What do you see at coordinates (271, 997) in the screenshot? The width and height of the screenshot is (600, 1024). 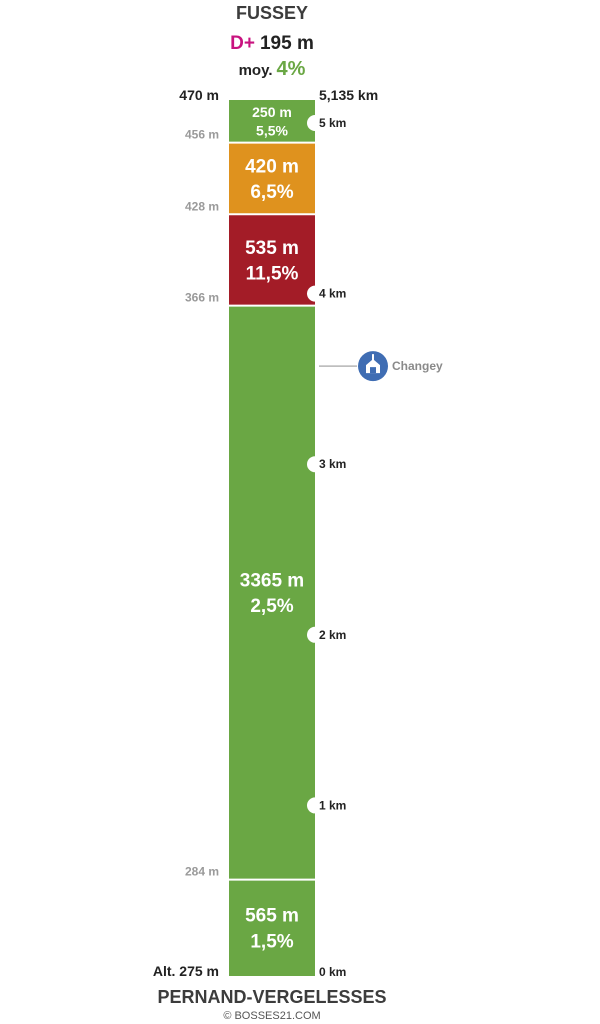 I see `start-location: PERNAND-VERGELESSES` at bounding box center [271, 997].